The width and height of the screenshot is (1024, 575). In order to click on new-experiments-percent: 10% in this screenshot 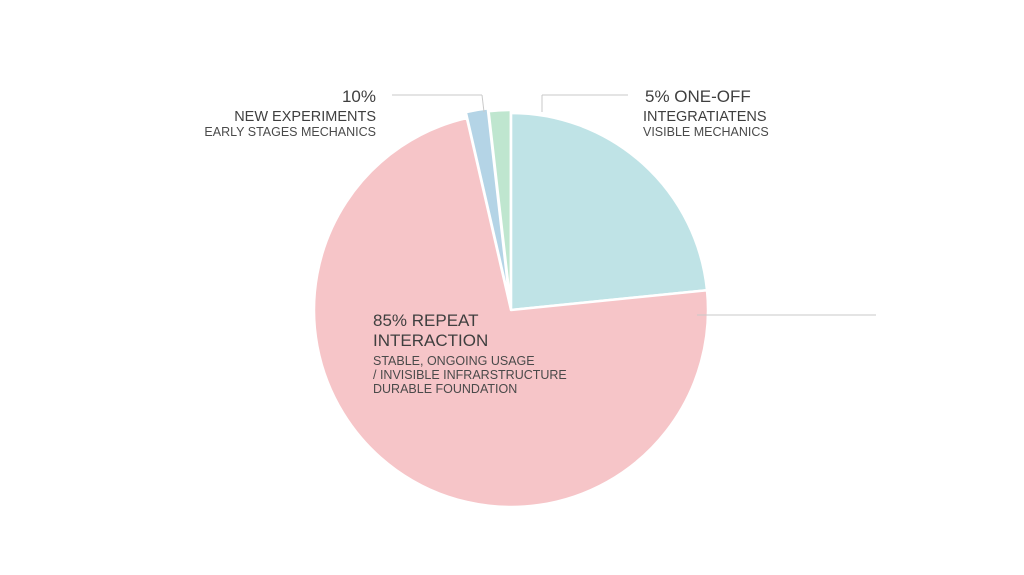, I will do `click(359, 96)`.